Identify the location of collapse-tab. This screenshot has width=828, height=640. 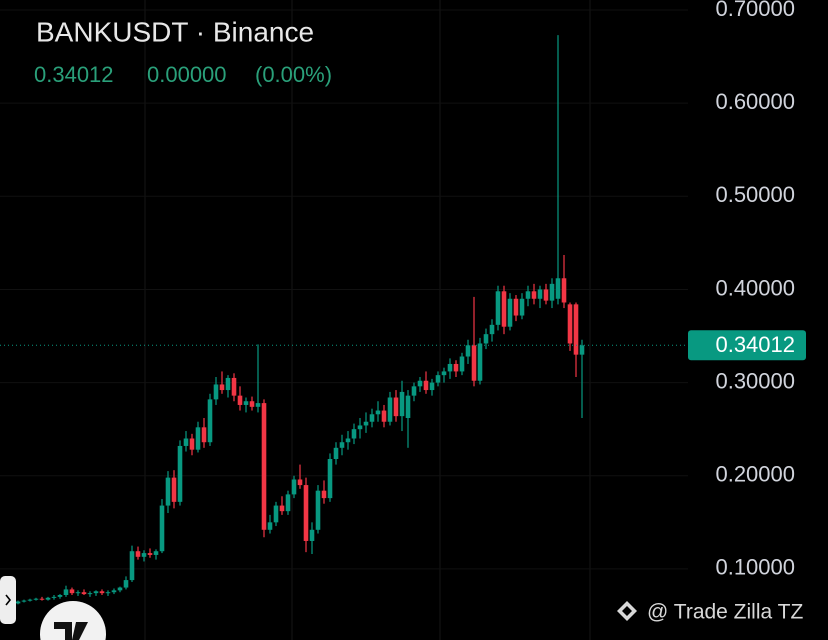
(8, 600).